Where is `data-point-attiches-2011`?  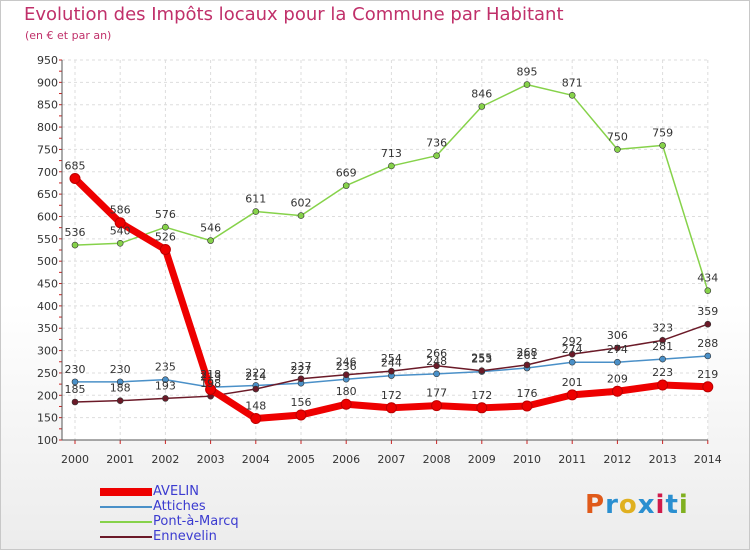 data-point-attiches-2011 is located at coordinates (572, 362).